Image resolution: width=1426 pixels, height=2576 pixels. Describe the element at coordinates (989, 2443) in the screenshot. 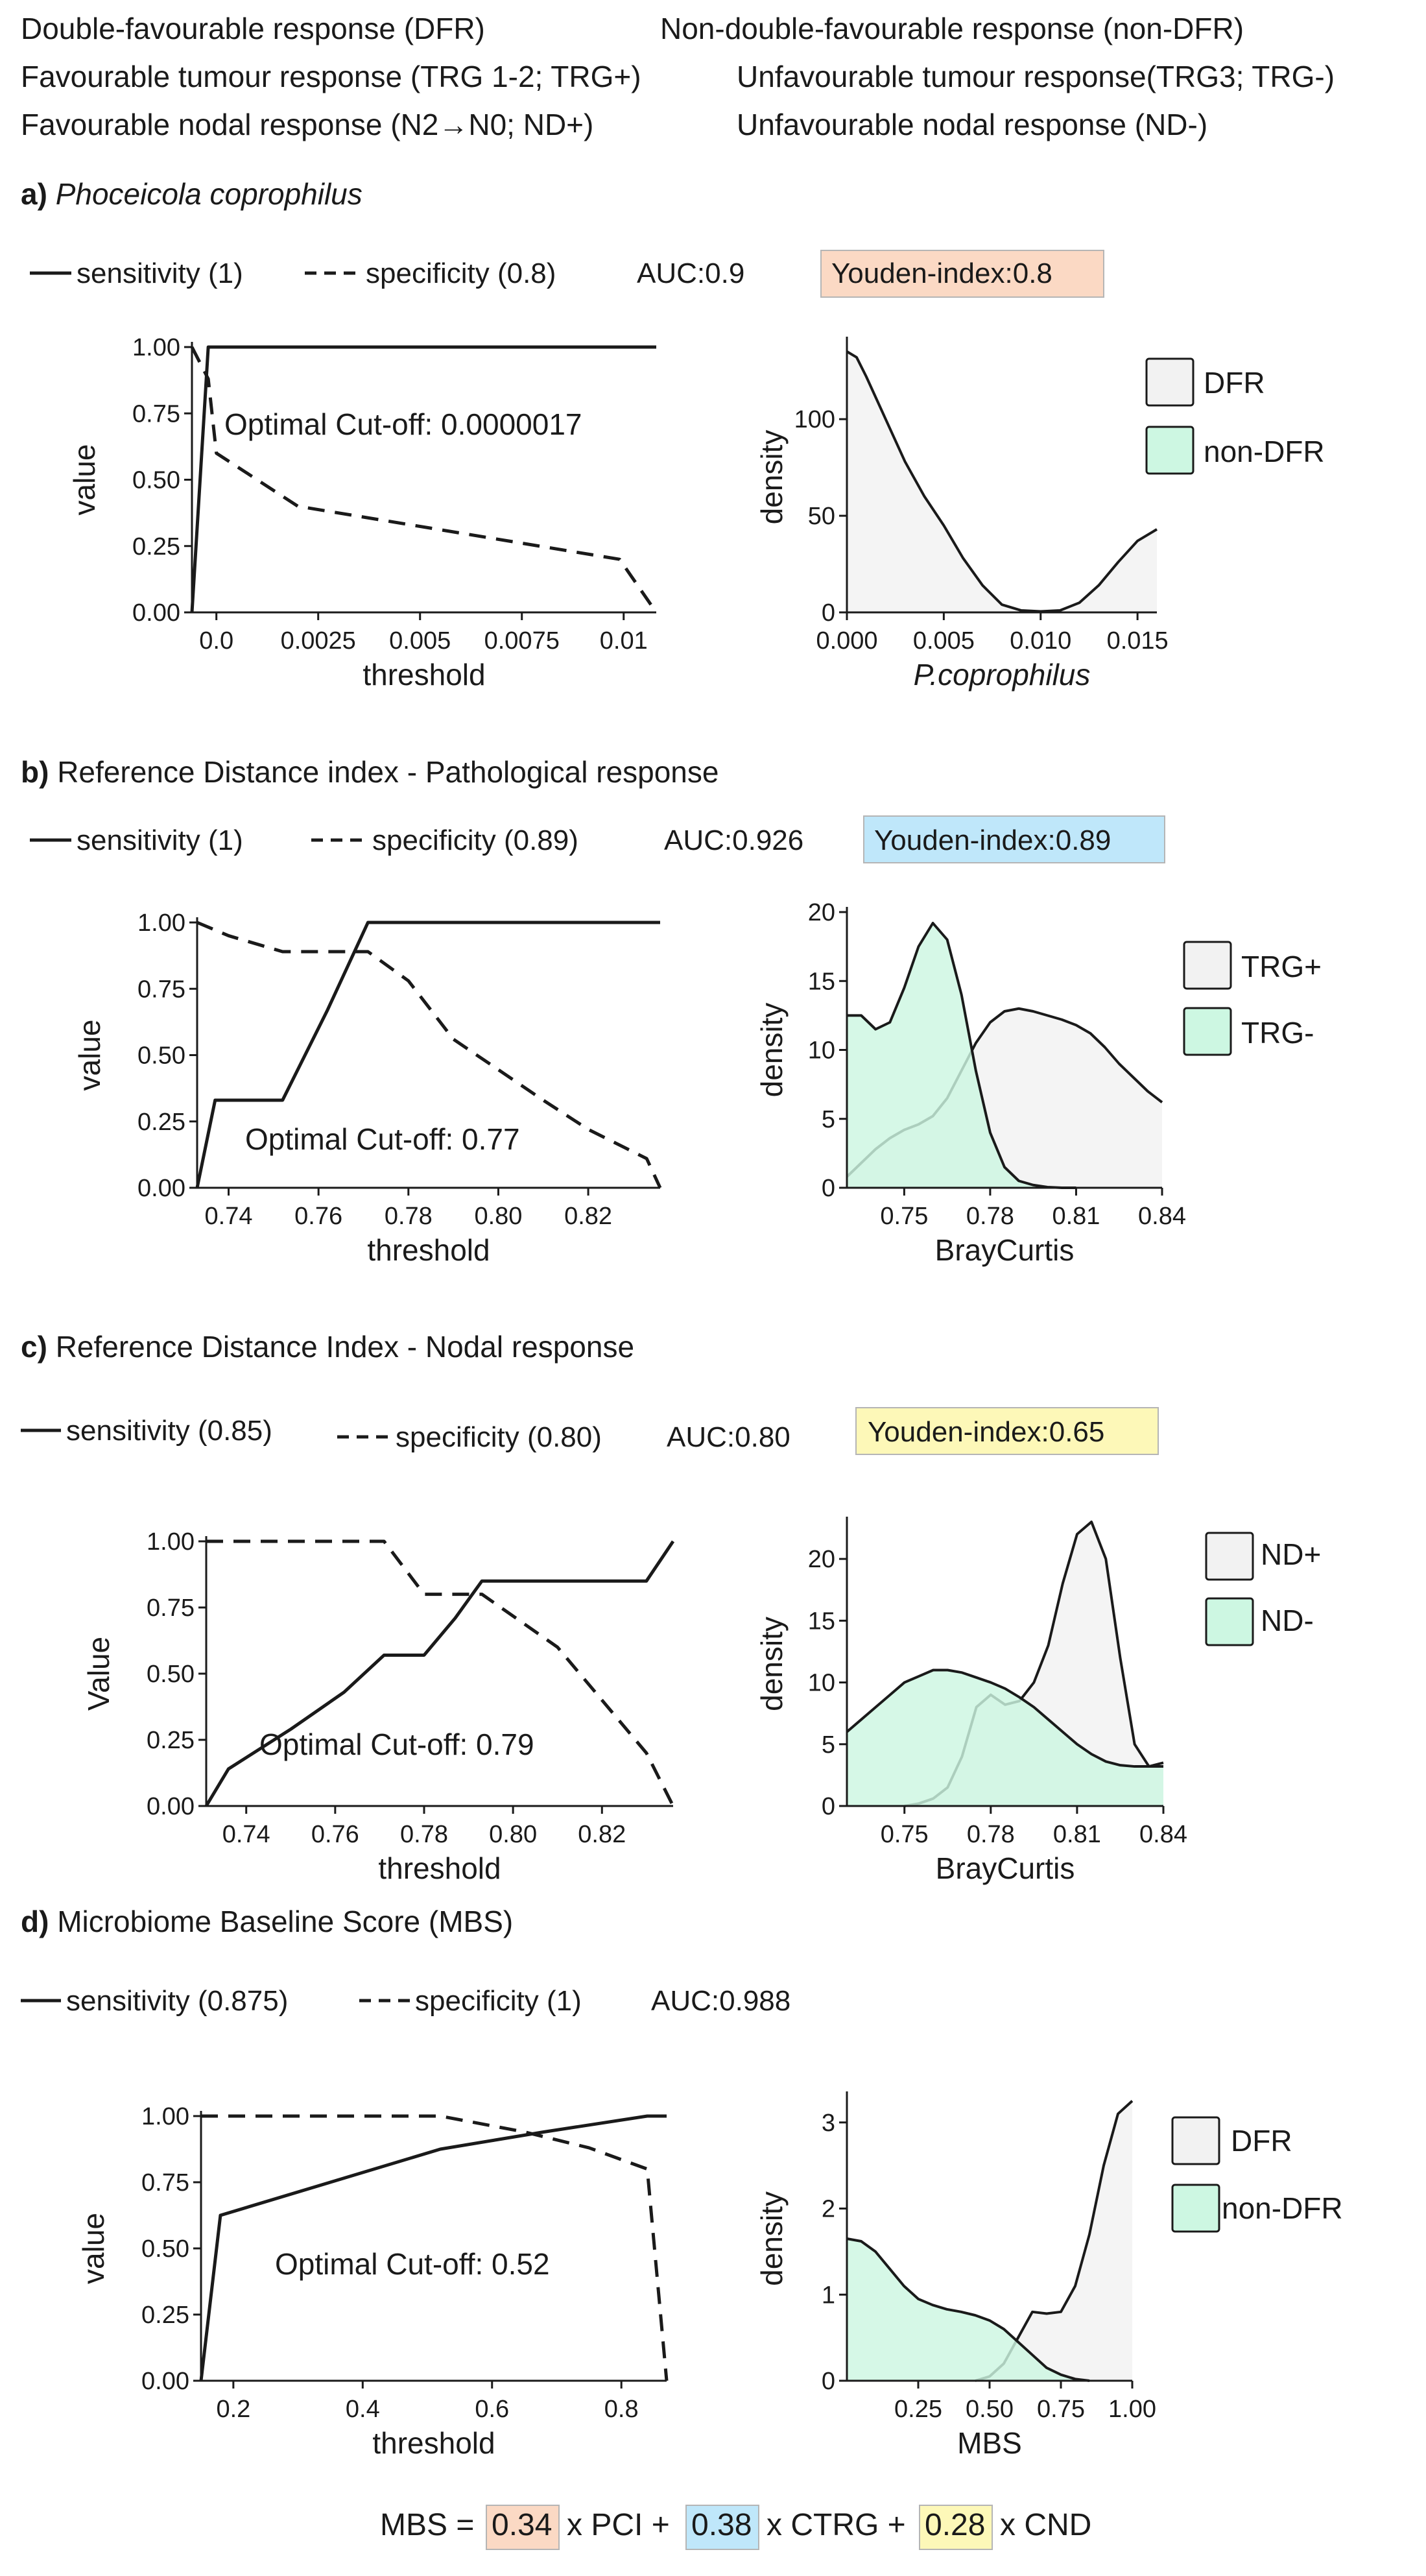

I see `x-axis-label: MBS` at that location.